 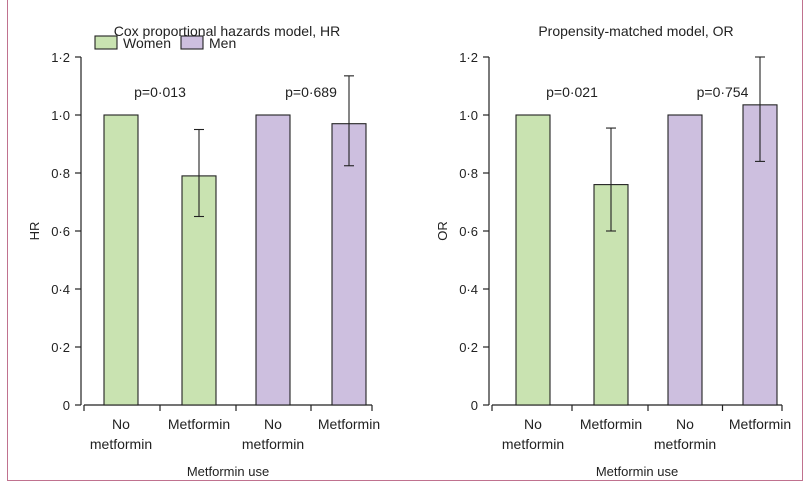 What do you see at coordinates (222, 43) in the screenshot?
I see `legend-label: Men` at bounding box center [222, 43].